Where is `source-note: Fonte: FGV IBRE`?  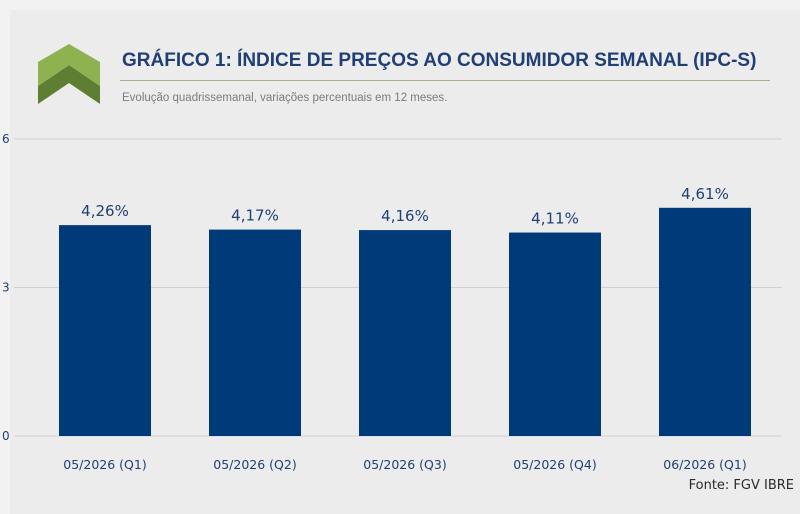
source-note: Fonte: FGV IBRE is located at coordinates (741, 485).